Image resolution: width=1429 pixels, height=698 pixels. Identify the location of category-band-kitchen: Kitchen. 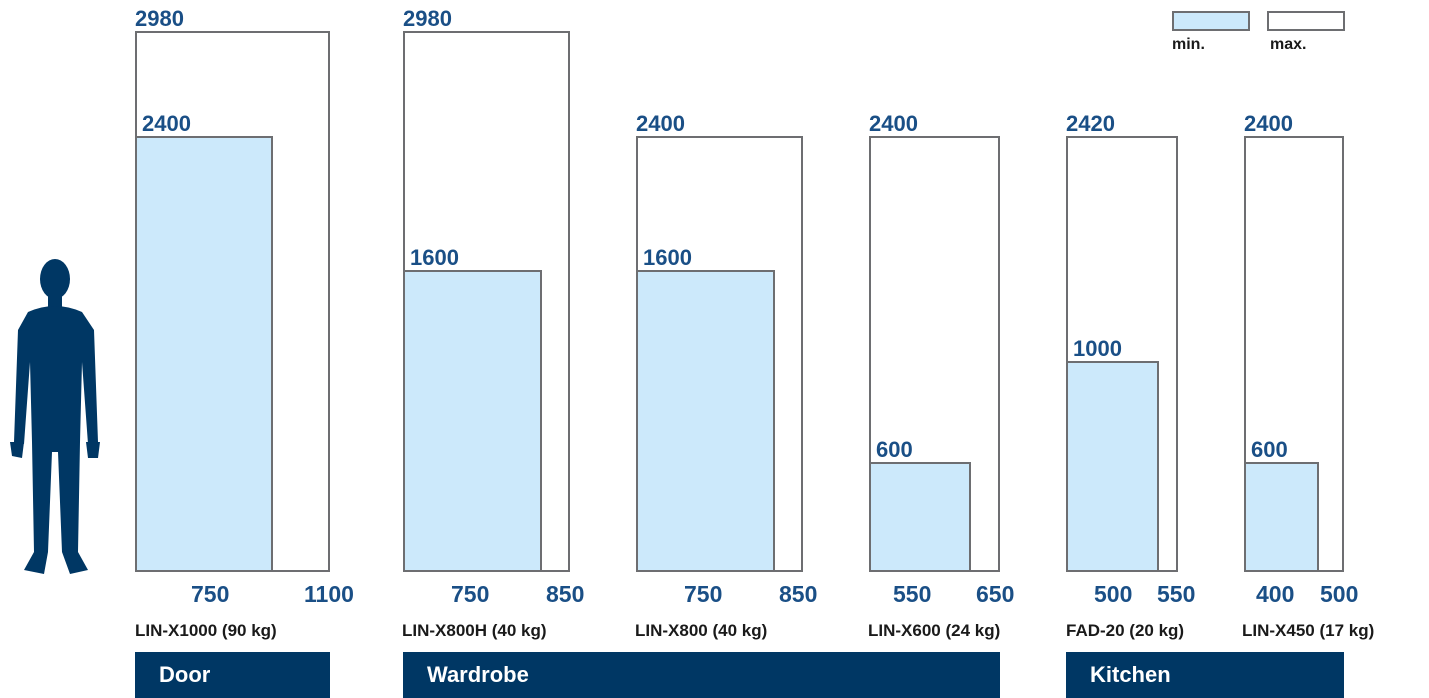
(1205, 675).